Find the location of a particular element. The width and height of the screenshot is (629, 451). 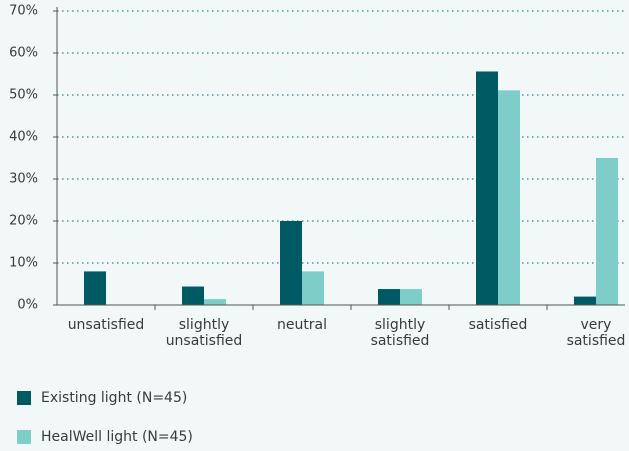

x-tick-label: neutral is located at coordinates (302, 325).